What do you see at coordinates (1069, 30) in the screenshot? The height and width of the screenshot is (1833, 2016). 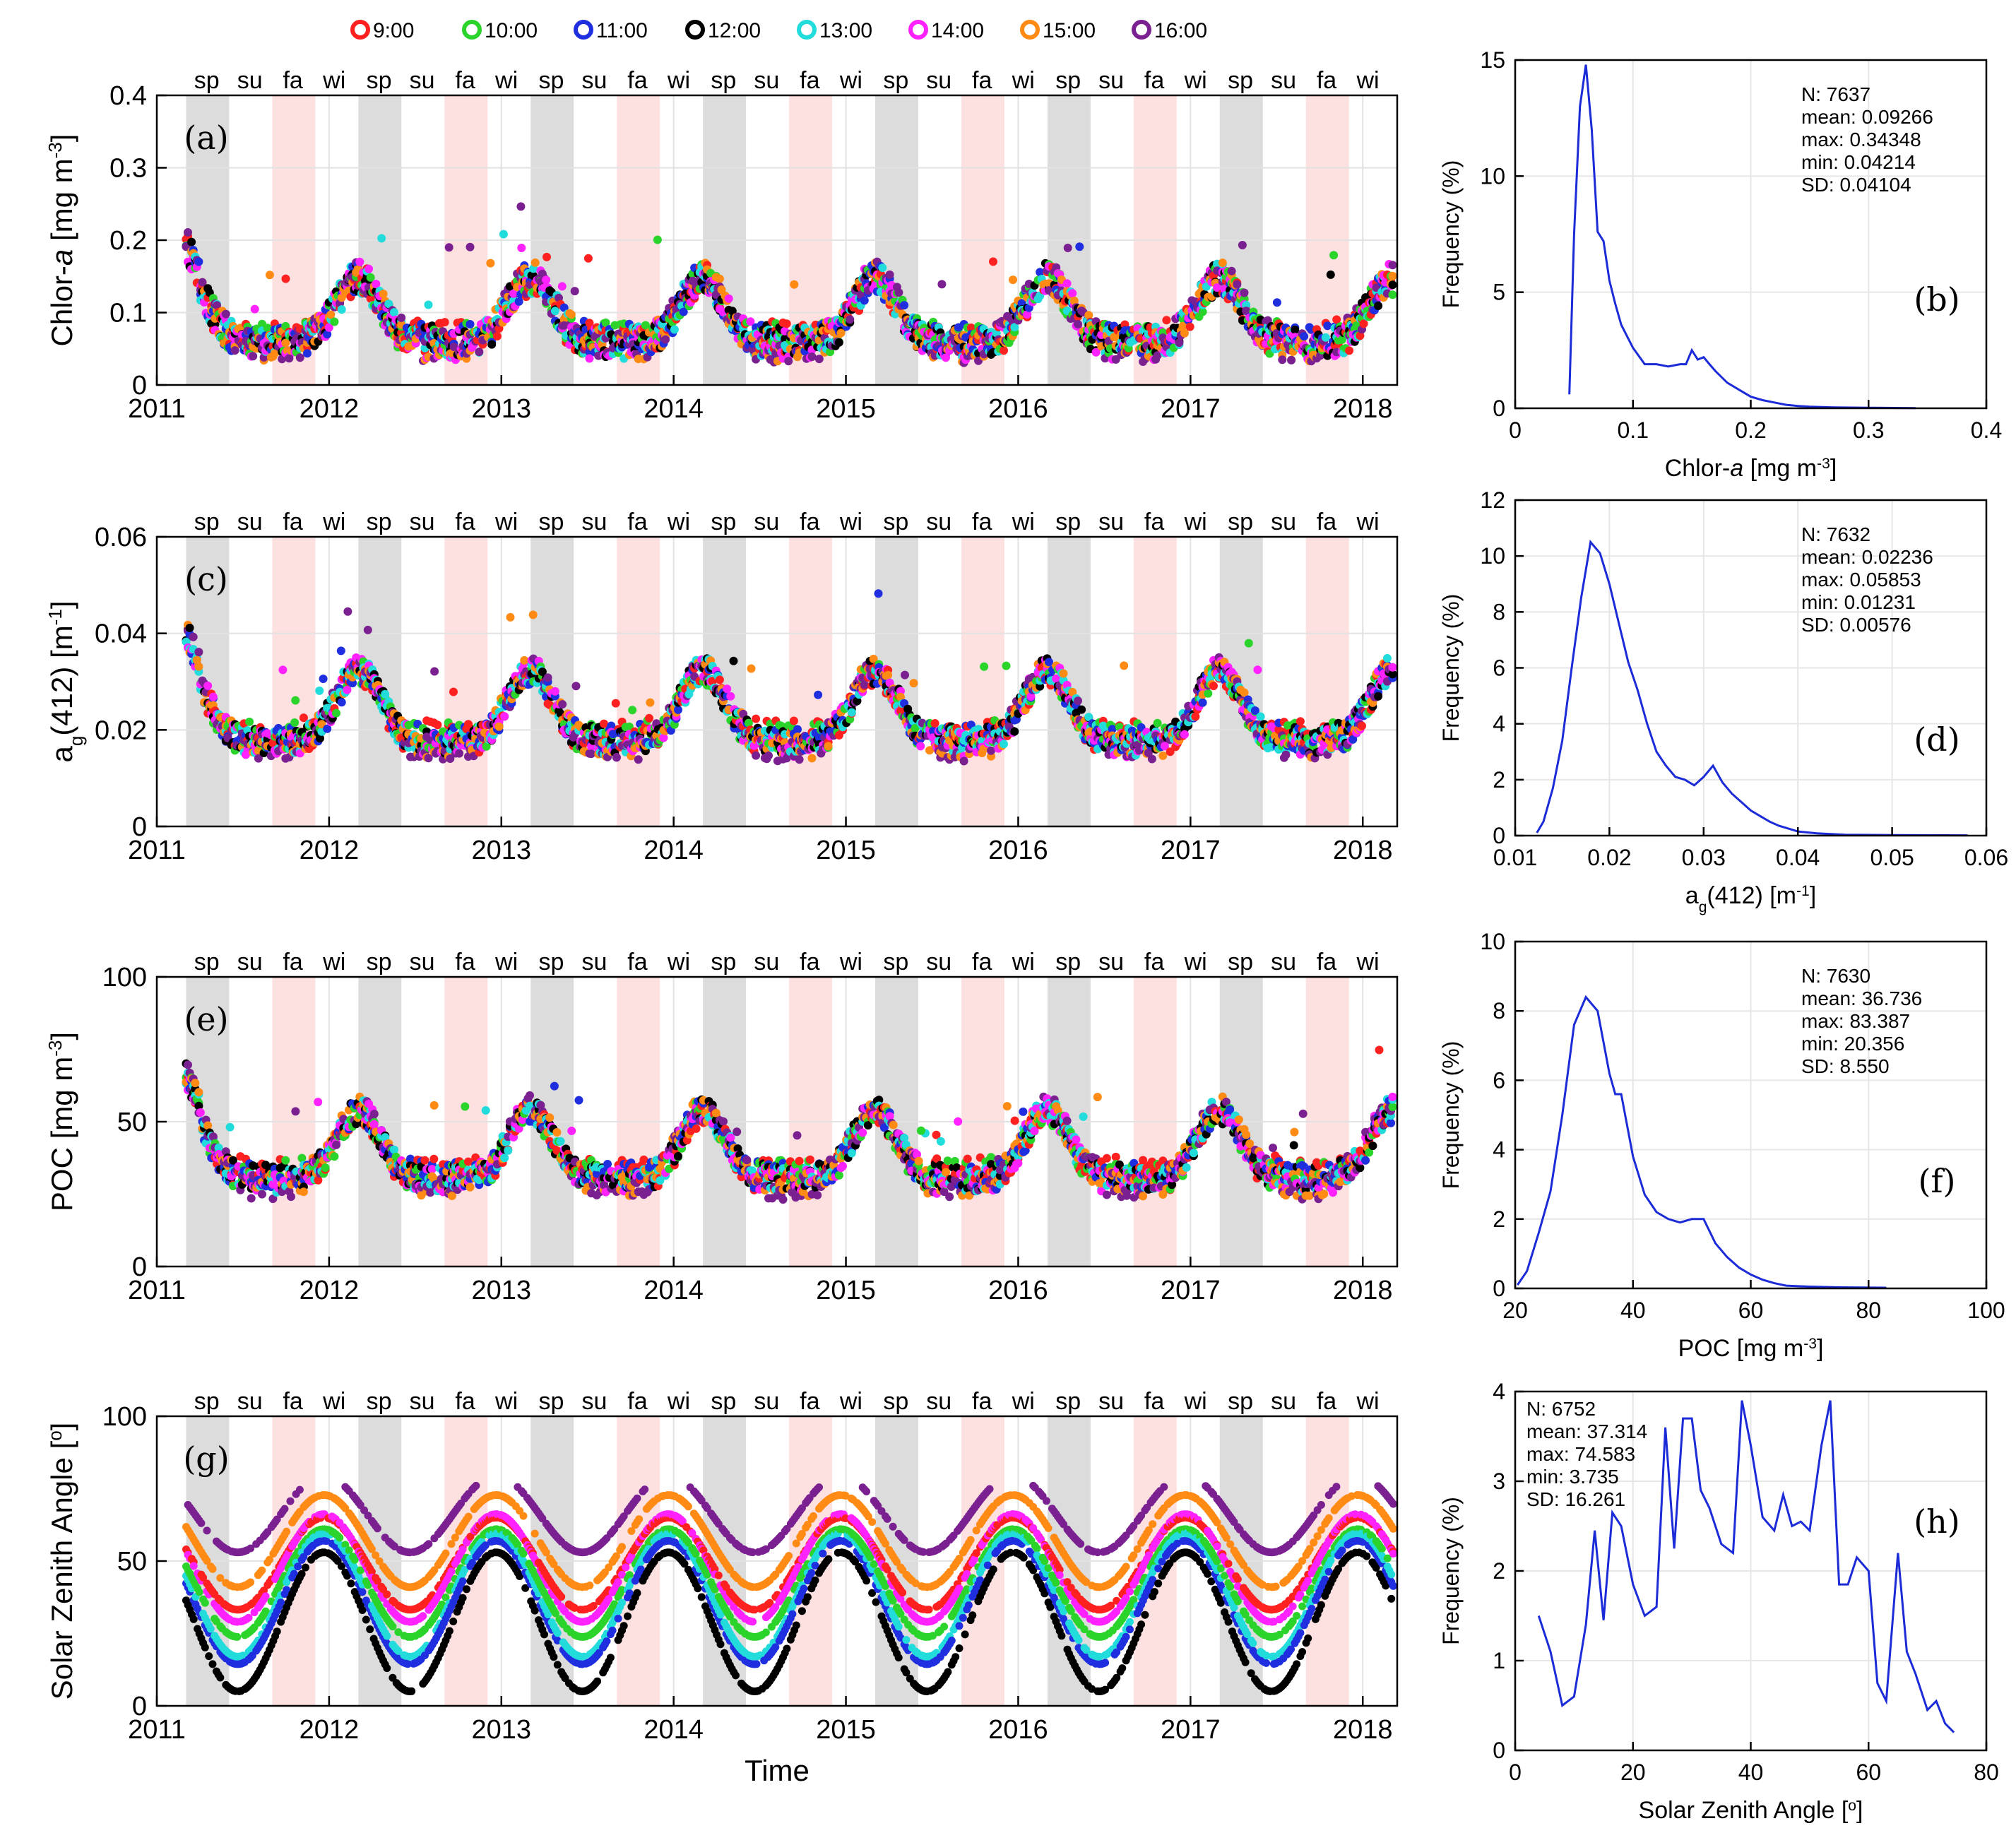 I see `legend-label: 15:00` at bounding box center [1069, 30].